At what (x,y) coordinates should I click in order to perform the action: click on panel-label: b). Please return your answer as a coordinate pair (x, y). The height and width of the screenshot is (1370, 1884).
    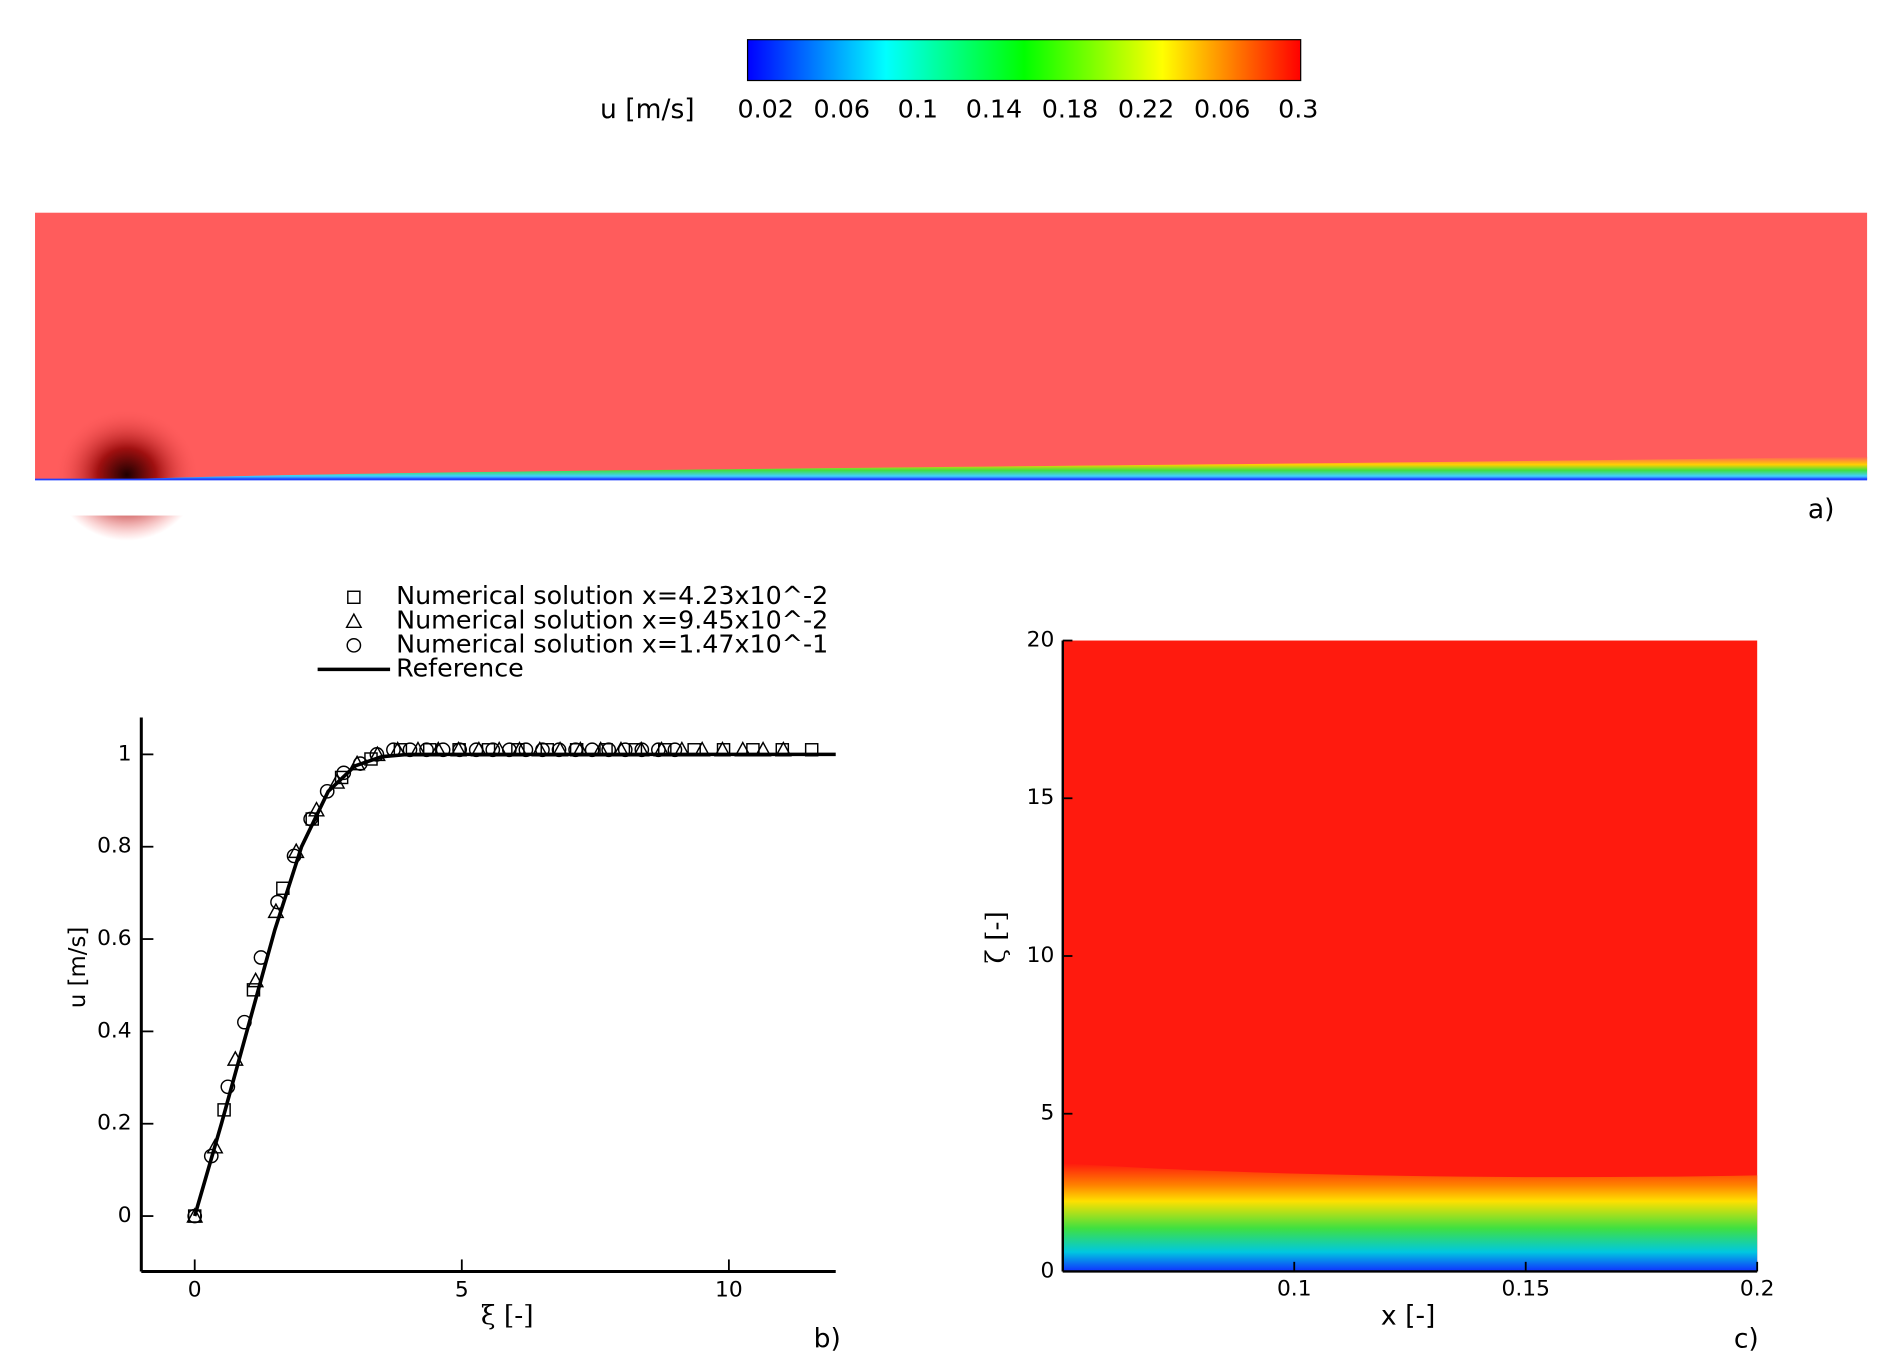
    Looking at the image, I should click on (827, 1338).